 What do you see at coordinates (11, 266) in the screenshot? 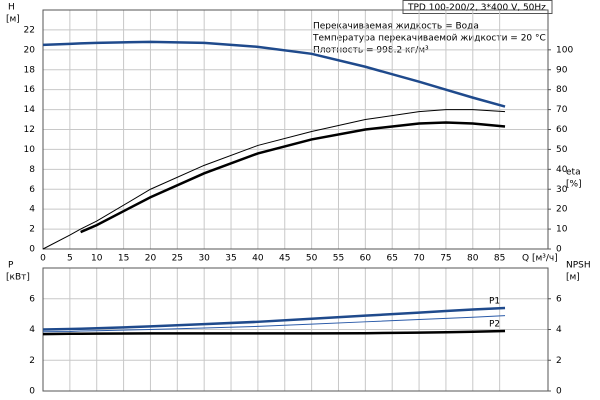
I see `y-axis-title: P` at bounding box center [11, 266].